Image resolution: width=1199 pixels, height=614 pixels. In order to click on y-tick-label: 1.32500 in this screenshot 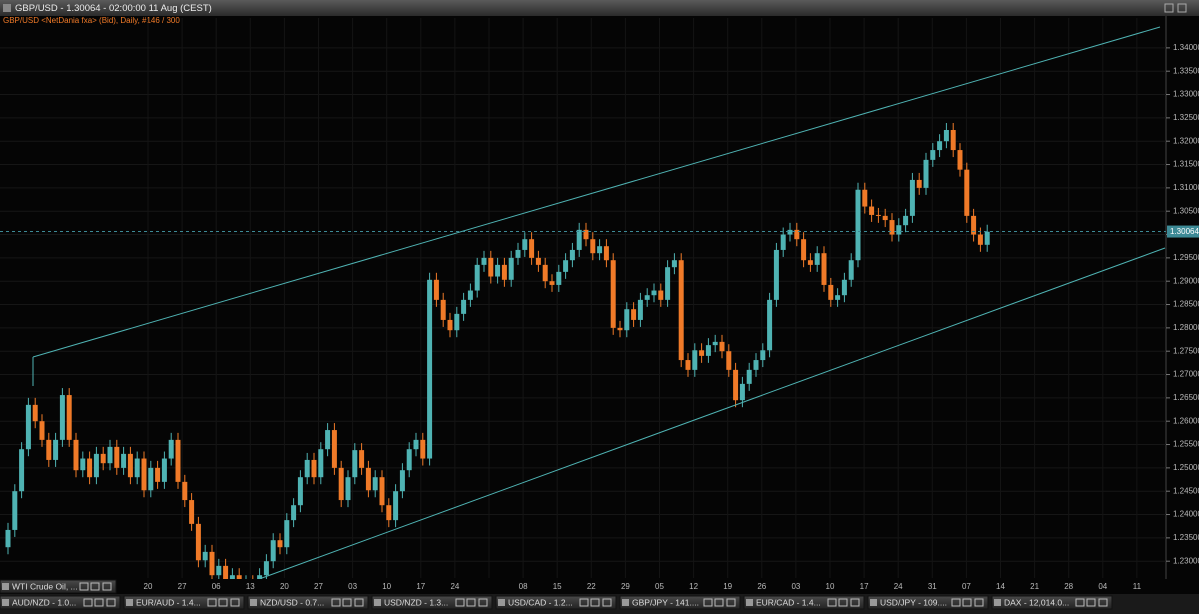, I will do `click(1186, 117)`.